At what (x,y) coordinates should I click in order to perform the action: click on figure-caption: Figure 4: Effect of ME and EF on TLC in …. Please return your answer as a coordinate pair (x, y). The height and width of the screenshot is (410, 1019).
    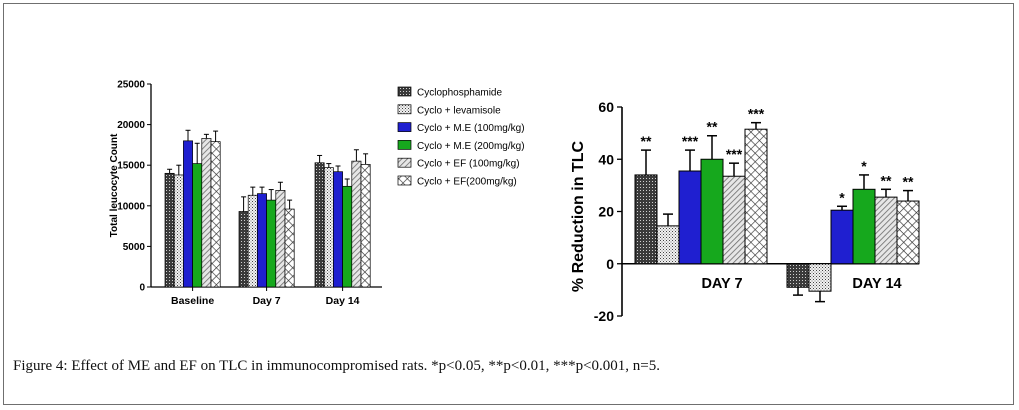
    Looking at the image, I should click on (508, 366).